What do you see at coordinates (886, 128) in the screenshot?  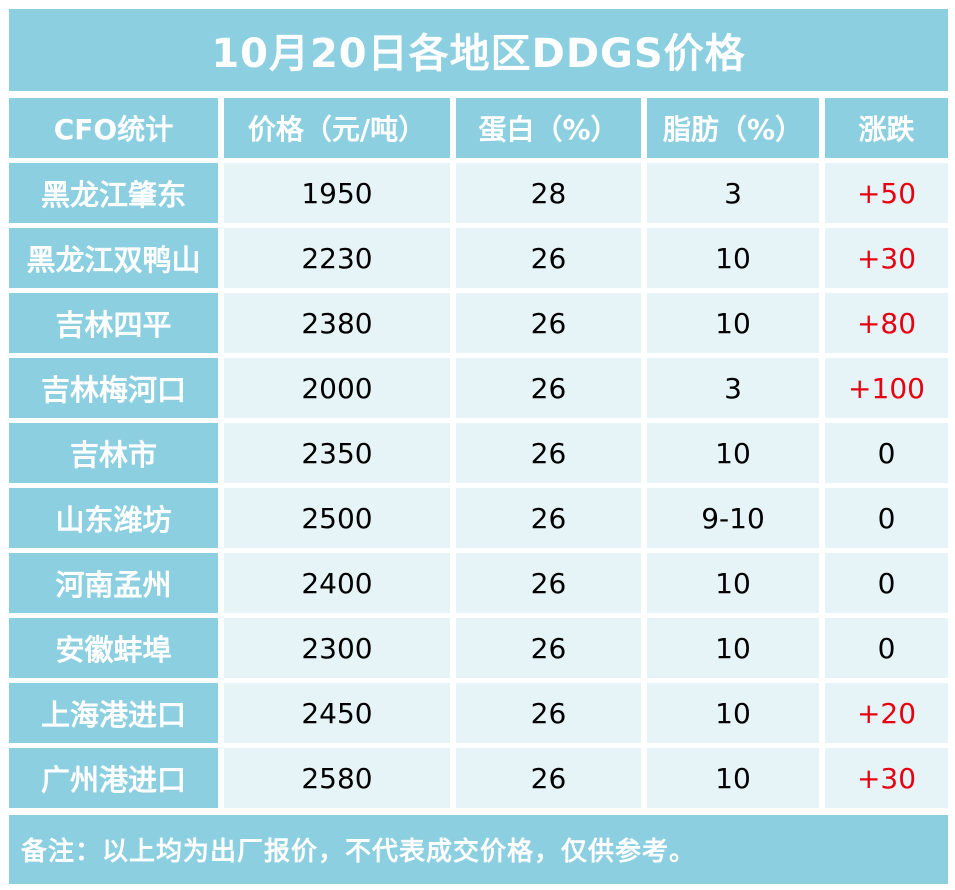 I see `header-change: 涨跌` at bounding box center [886, 128].